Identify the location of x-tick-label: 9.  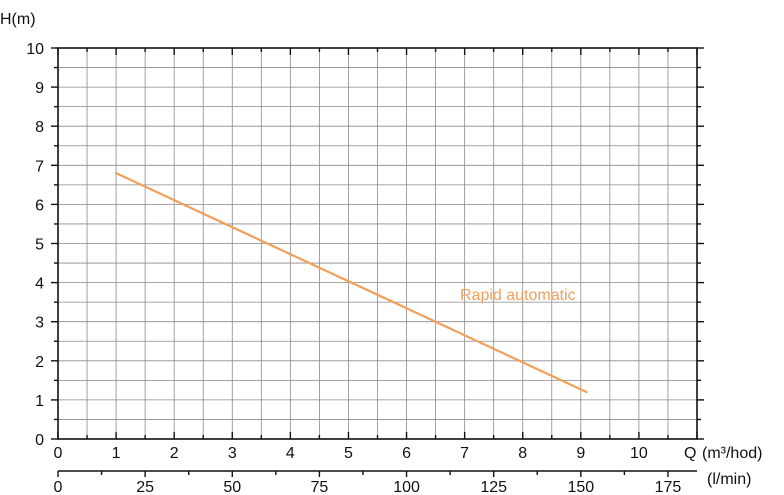
(580, 453).